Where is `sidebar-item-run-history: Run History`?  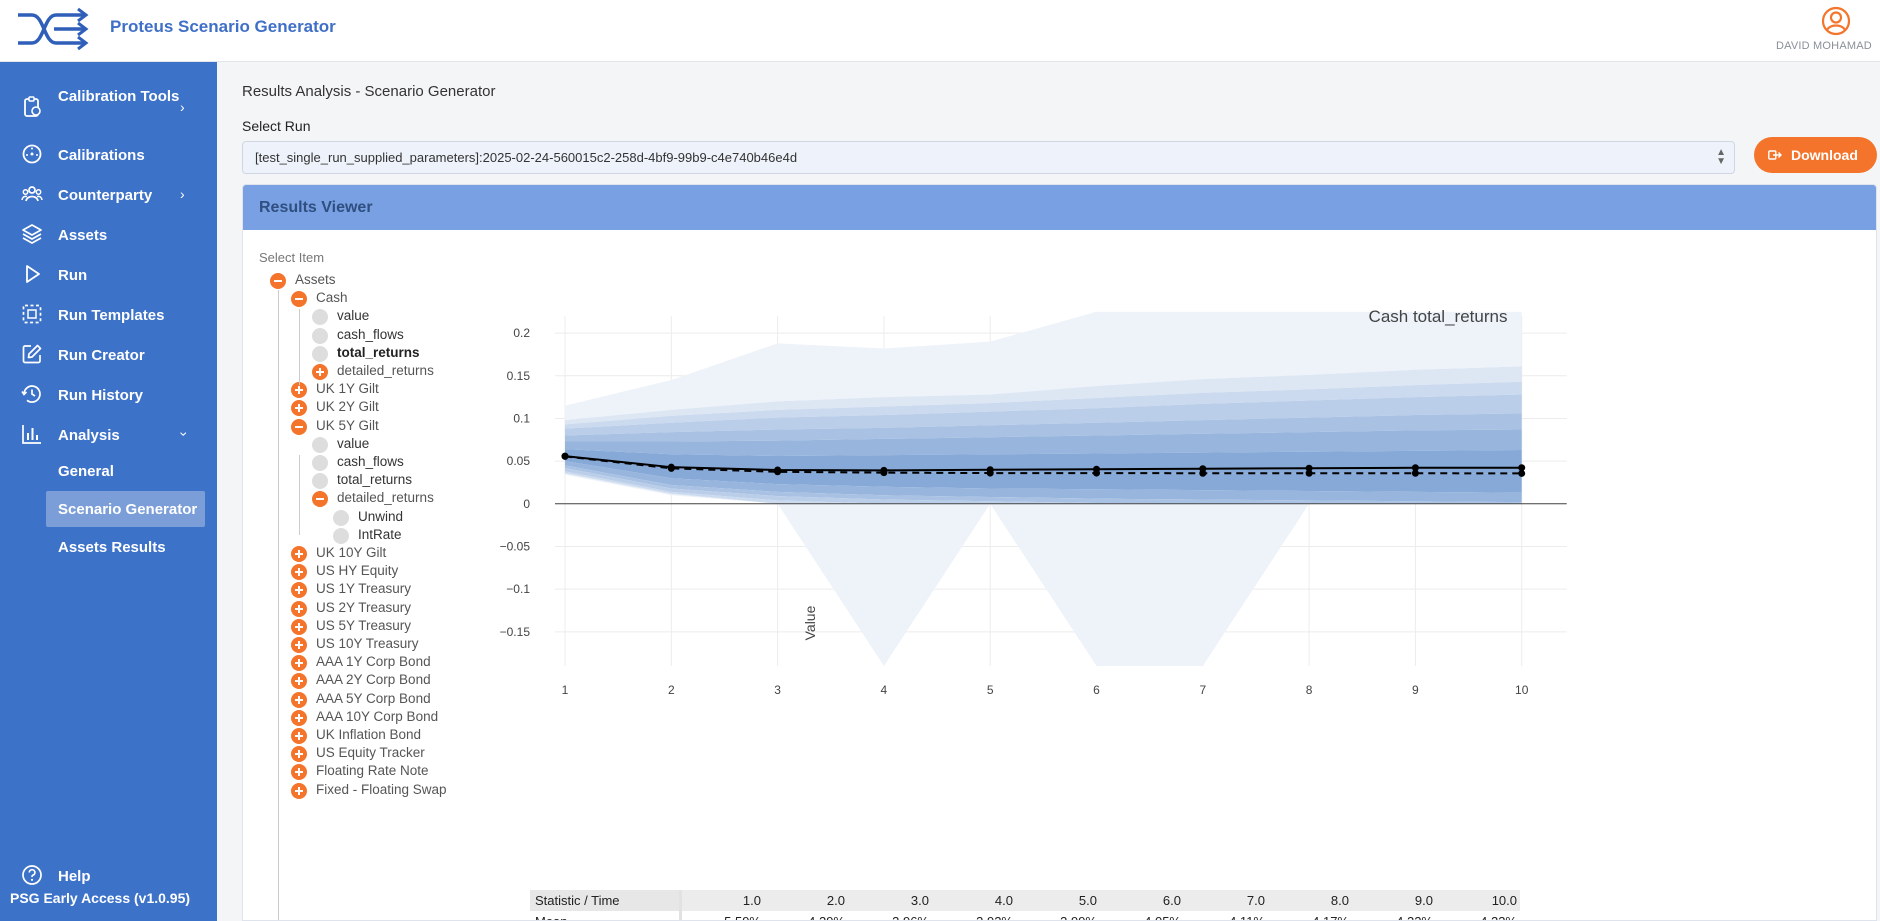 sidebar-item-run-history: Run History is located at coordinates (108, 394).